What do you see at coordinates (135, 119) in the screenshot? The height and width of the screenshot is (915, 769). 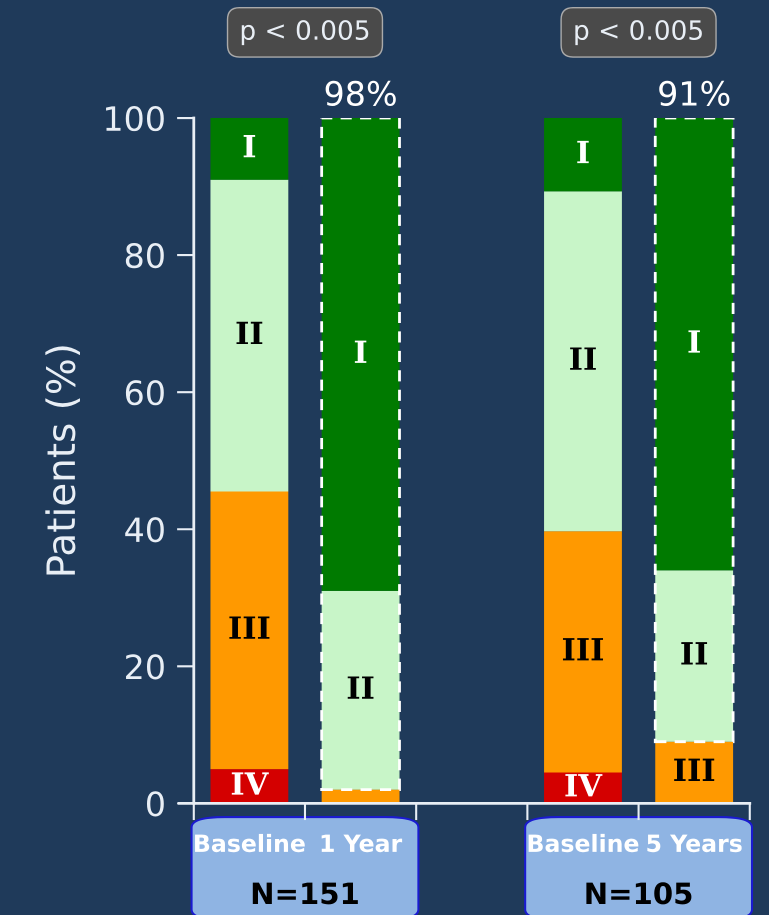 I see `y-tick-label: 100` at bounding box center [135, 119].